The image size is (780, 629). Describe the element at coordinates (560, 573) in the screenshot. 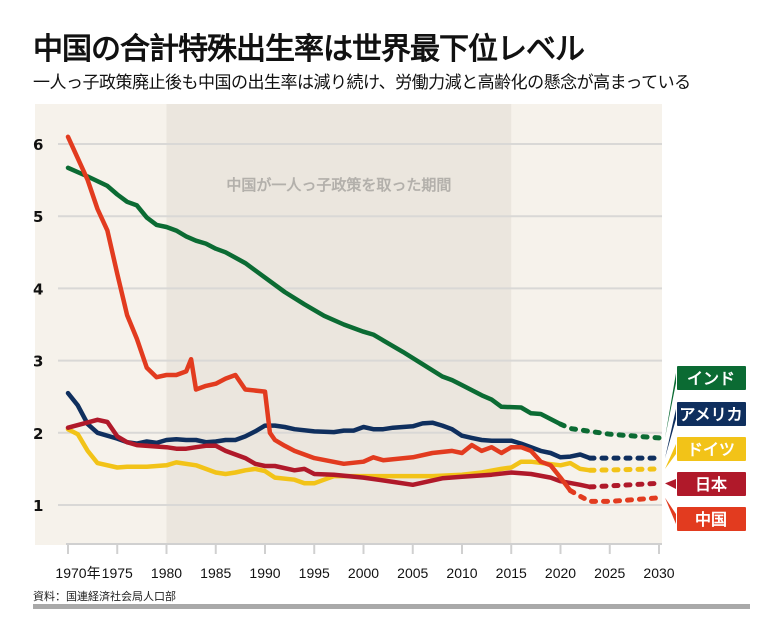

I see `x-tick-label: 2020` at that location.